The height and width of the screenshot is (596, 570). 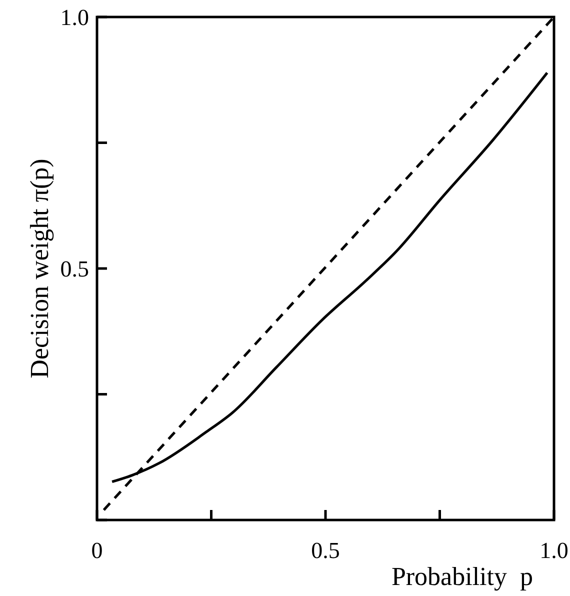 What do you see at coordinates (462, 576) in the screenshot?
I see `x-axis-title: Probability p` at bounding box center [462, 576].